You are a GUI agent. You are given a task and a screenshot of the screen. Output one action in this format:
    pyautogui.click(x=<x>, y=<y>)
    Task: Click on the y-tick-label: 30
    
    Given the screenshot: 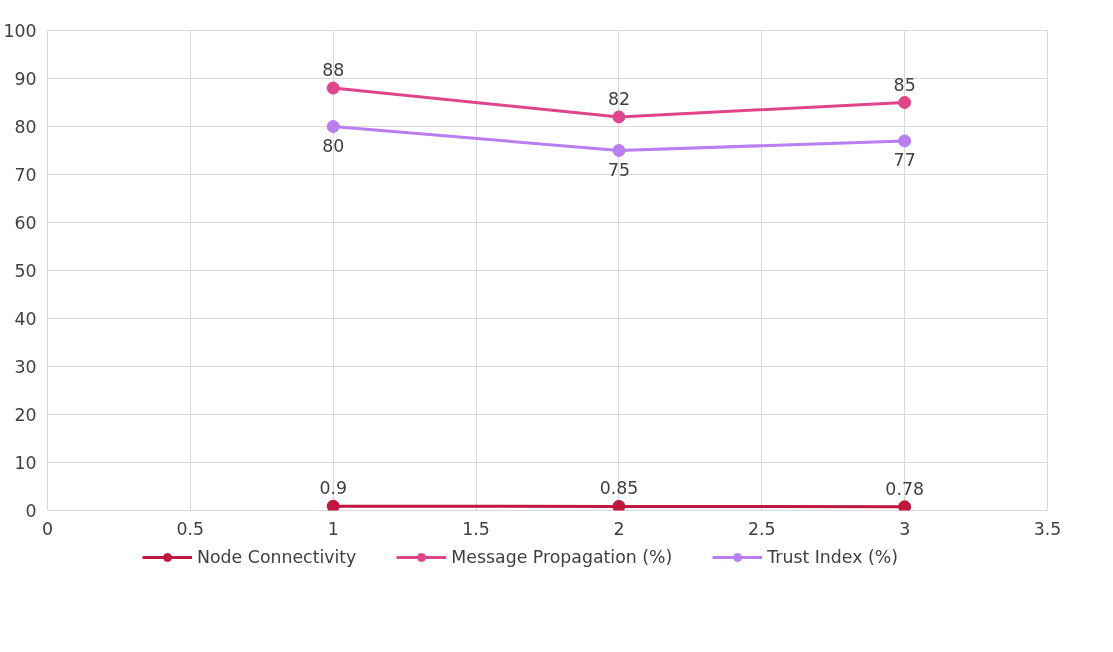 What is the action you would take?
    pyautogui.click(x=25, y=367)
    